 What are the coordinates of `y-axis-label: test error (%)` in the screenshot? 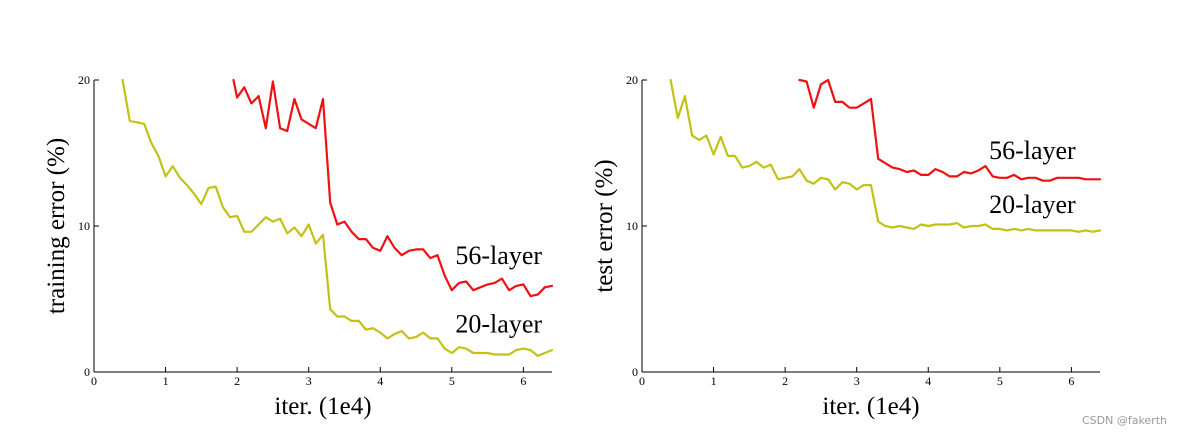 It's located at (604, 225).